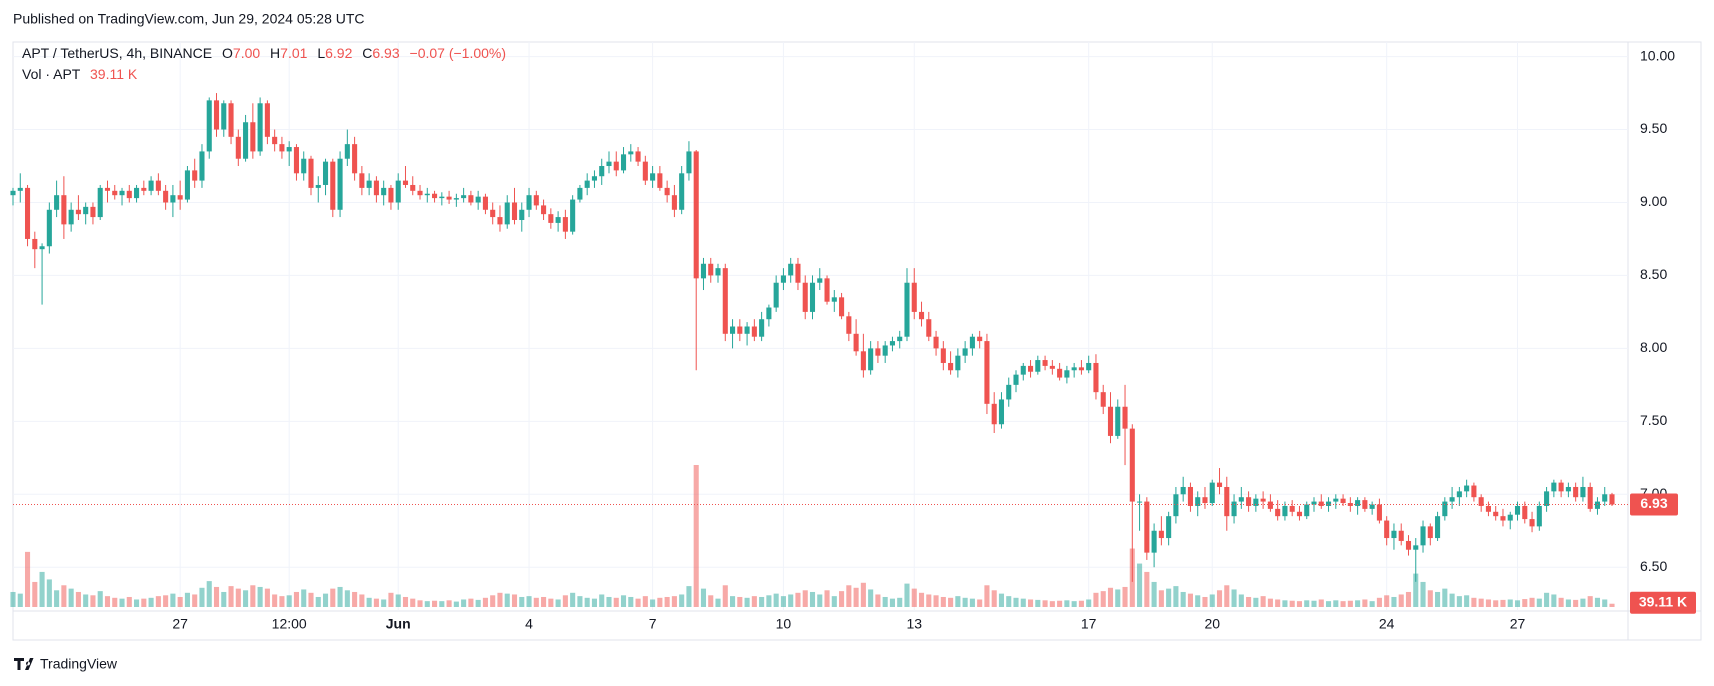 The width and height of the screenshot is (1714, 686). I want to click on x-tick-label: 24, so click(1387, 624).